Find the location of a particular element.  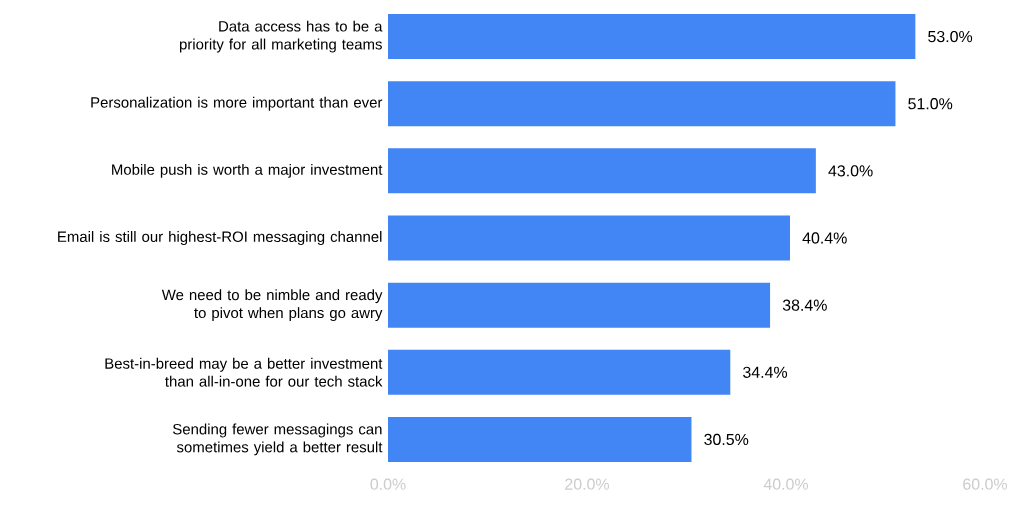

y-tick-label: Personalization is more important than ever is located at coordinates (237, 103).